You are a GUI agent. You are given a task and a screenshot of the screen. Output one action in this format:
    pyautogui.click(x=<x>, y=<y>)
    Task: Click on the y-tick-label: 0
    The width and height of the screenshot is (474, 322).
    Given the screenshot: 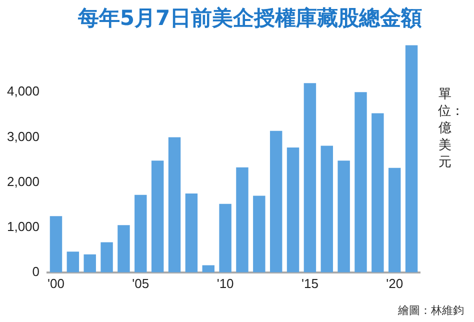 What is the action you would take?
    pyautogui.click(x=36, y=271)
    